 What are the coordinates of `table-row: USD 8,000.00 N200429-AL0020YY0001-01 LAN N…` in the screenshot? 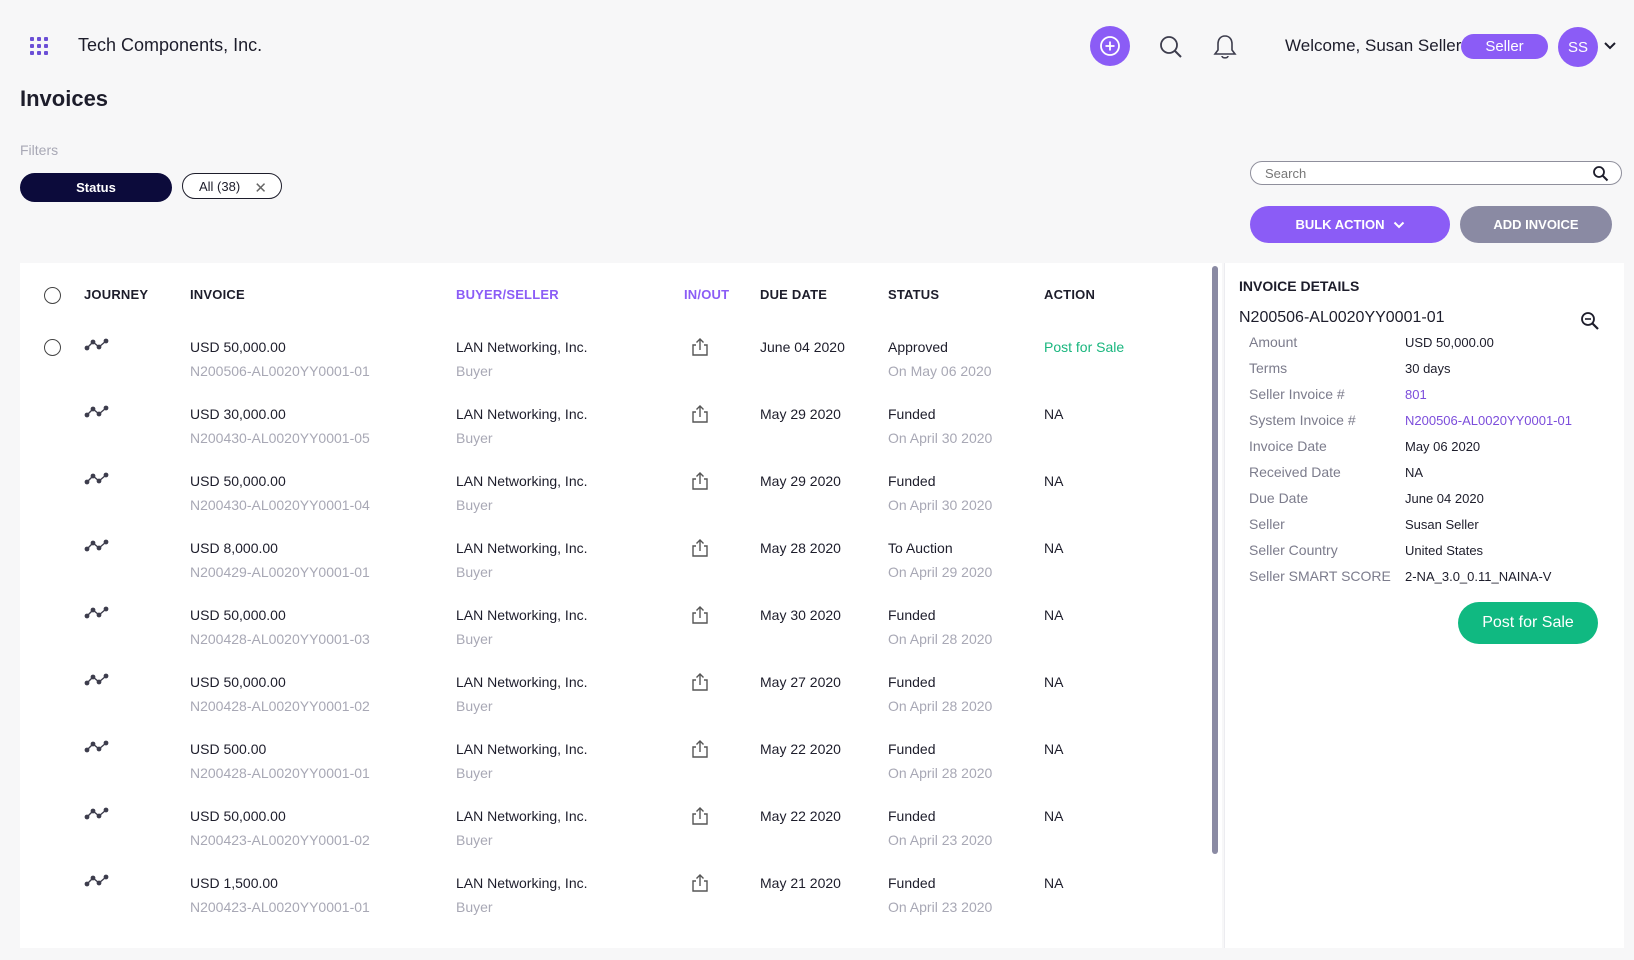 It's located at (615, 559).